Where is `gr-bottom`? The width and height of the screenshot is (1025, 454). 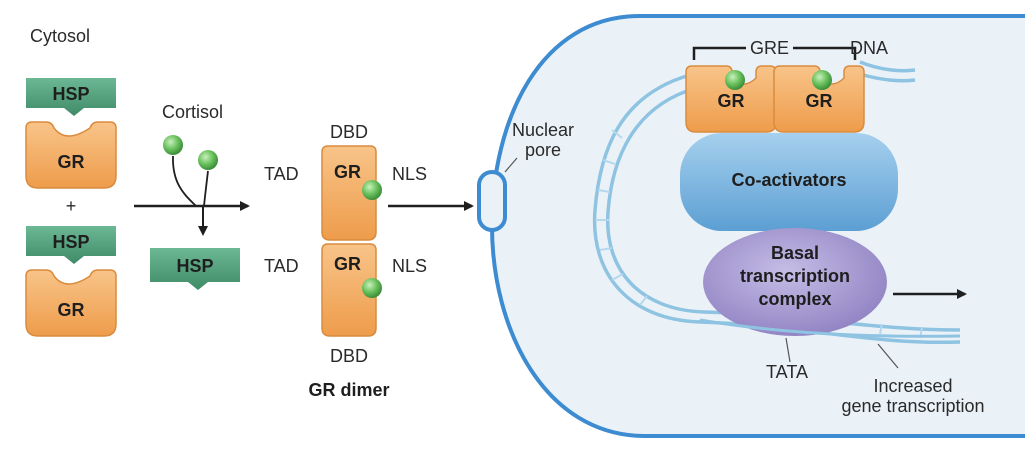 gr-bottom is located at coordinates (71, 303).